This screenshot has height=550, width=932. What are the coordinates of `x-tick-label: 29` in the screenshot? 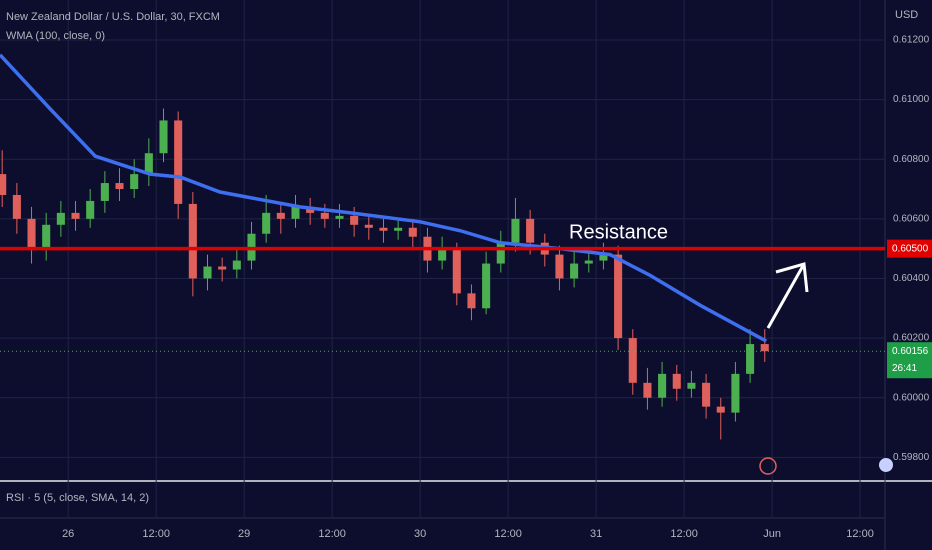 It's located at (244, 534).